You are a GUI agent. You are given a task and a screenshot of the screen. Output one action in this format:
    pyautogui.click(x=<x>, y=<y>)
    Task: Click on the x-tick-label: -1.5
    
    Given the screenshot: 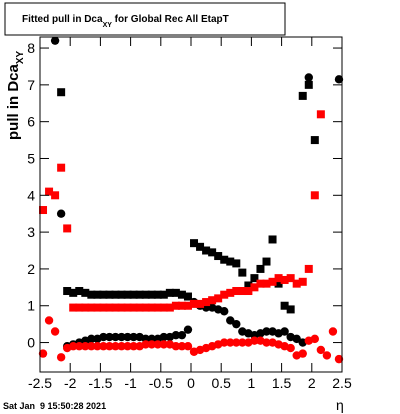 What is the action you would take?
    pyautogui.click(x=100, y=383)
    